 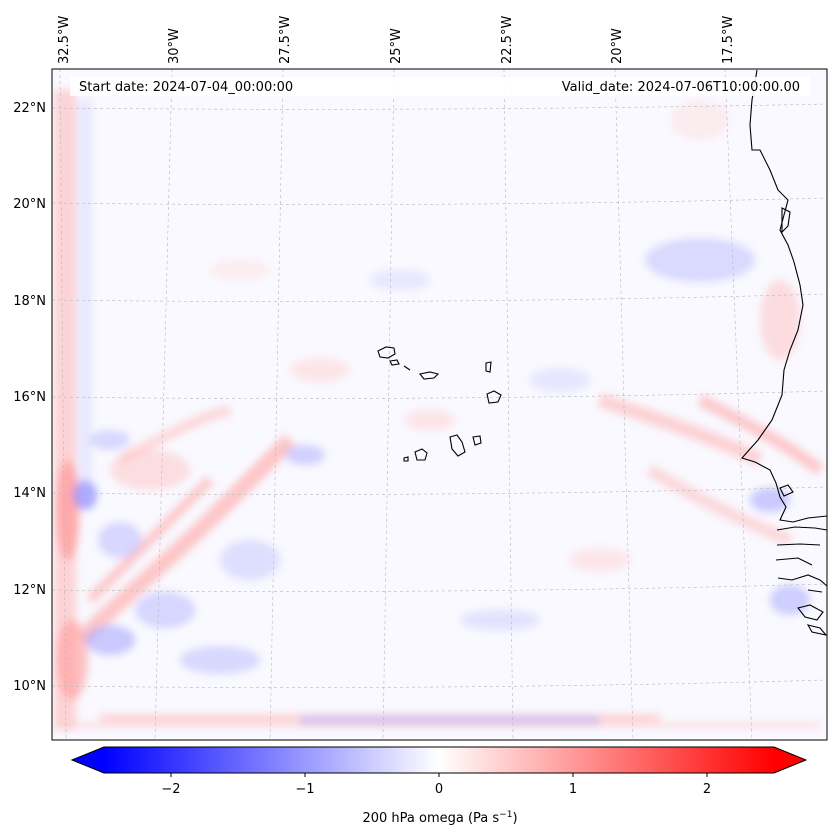 I want to click on lat-label-18n: 18°N, so click(x=29, y=301).